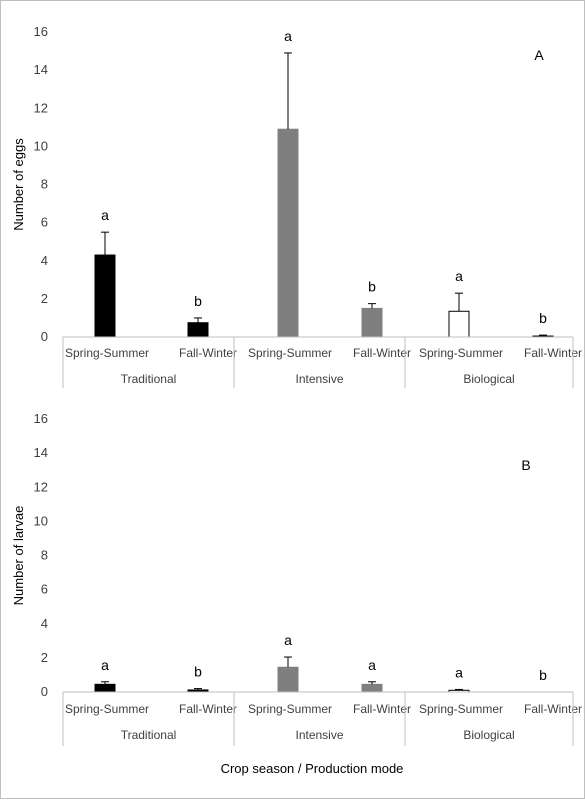 This screenshot has height=800, width=585. I want to click on x-axis-title: Crop season / Production mode, so click(312, 768).